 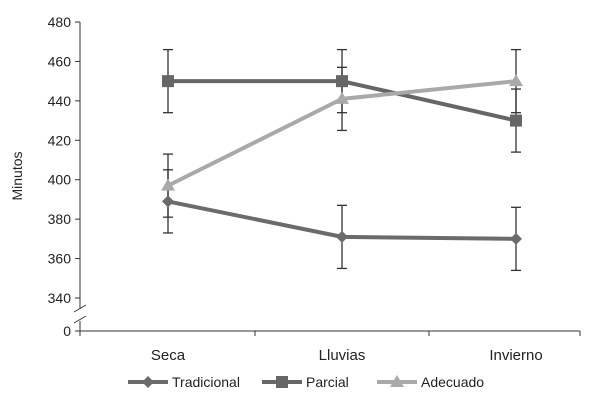 I want to click on x-tick-label: Invierno, so click(x=515, y=355).